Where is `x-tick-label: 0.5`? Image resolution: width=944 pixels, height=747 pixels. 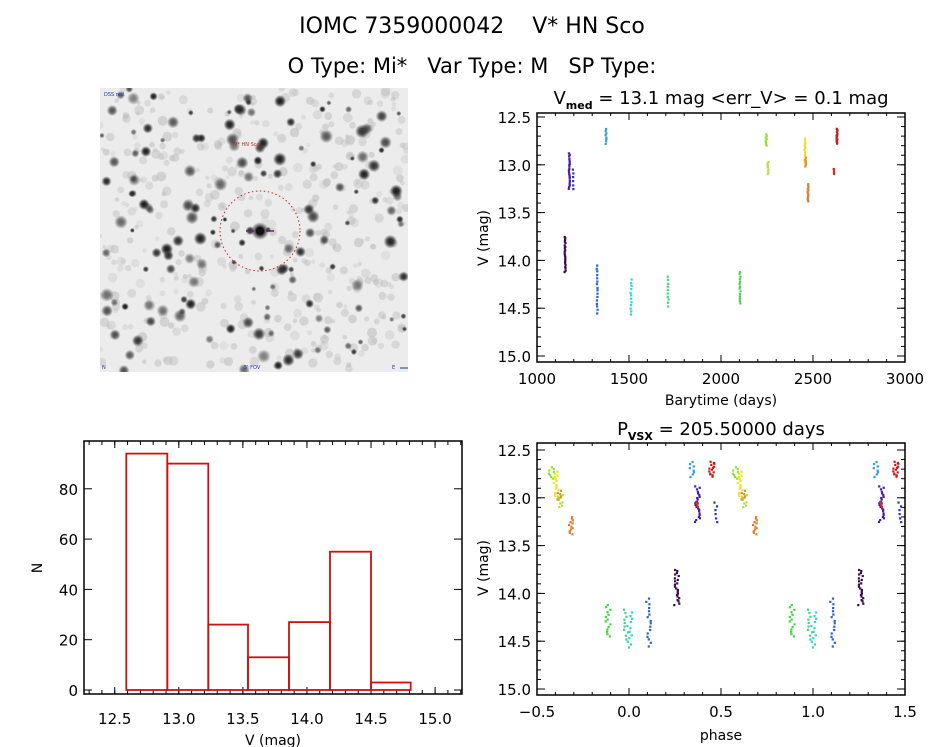 x-tick-label: 0.5 is located at coordinates (721, 712).